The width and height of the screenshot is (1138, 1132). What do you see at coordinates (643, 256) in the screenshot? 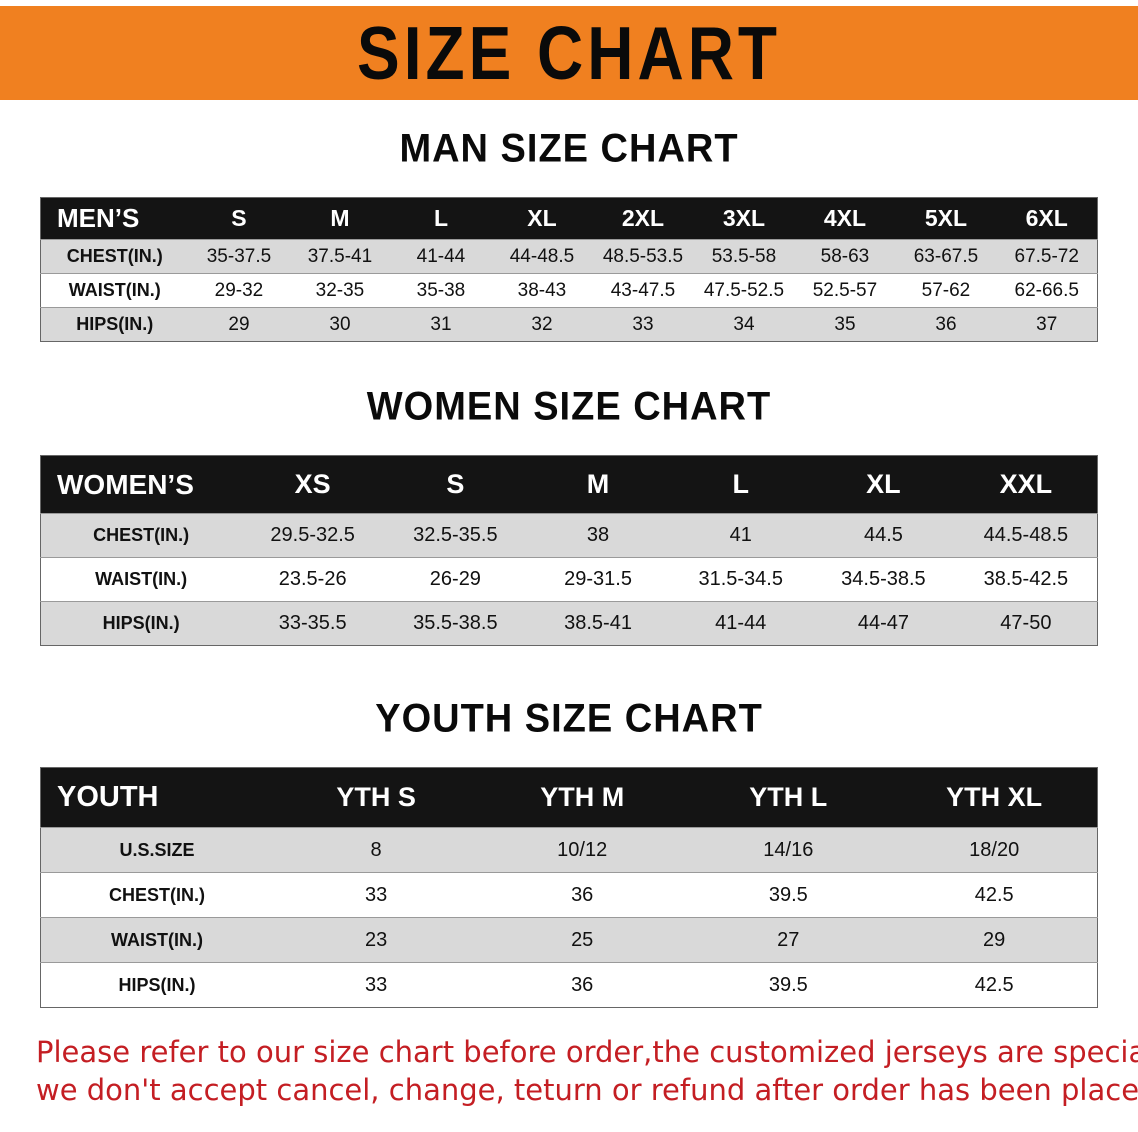
I see `value-cell: 48.5-53.5` at bounding box center [643, 256].